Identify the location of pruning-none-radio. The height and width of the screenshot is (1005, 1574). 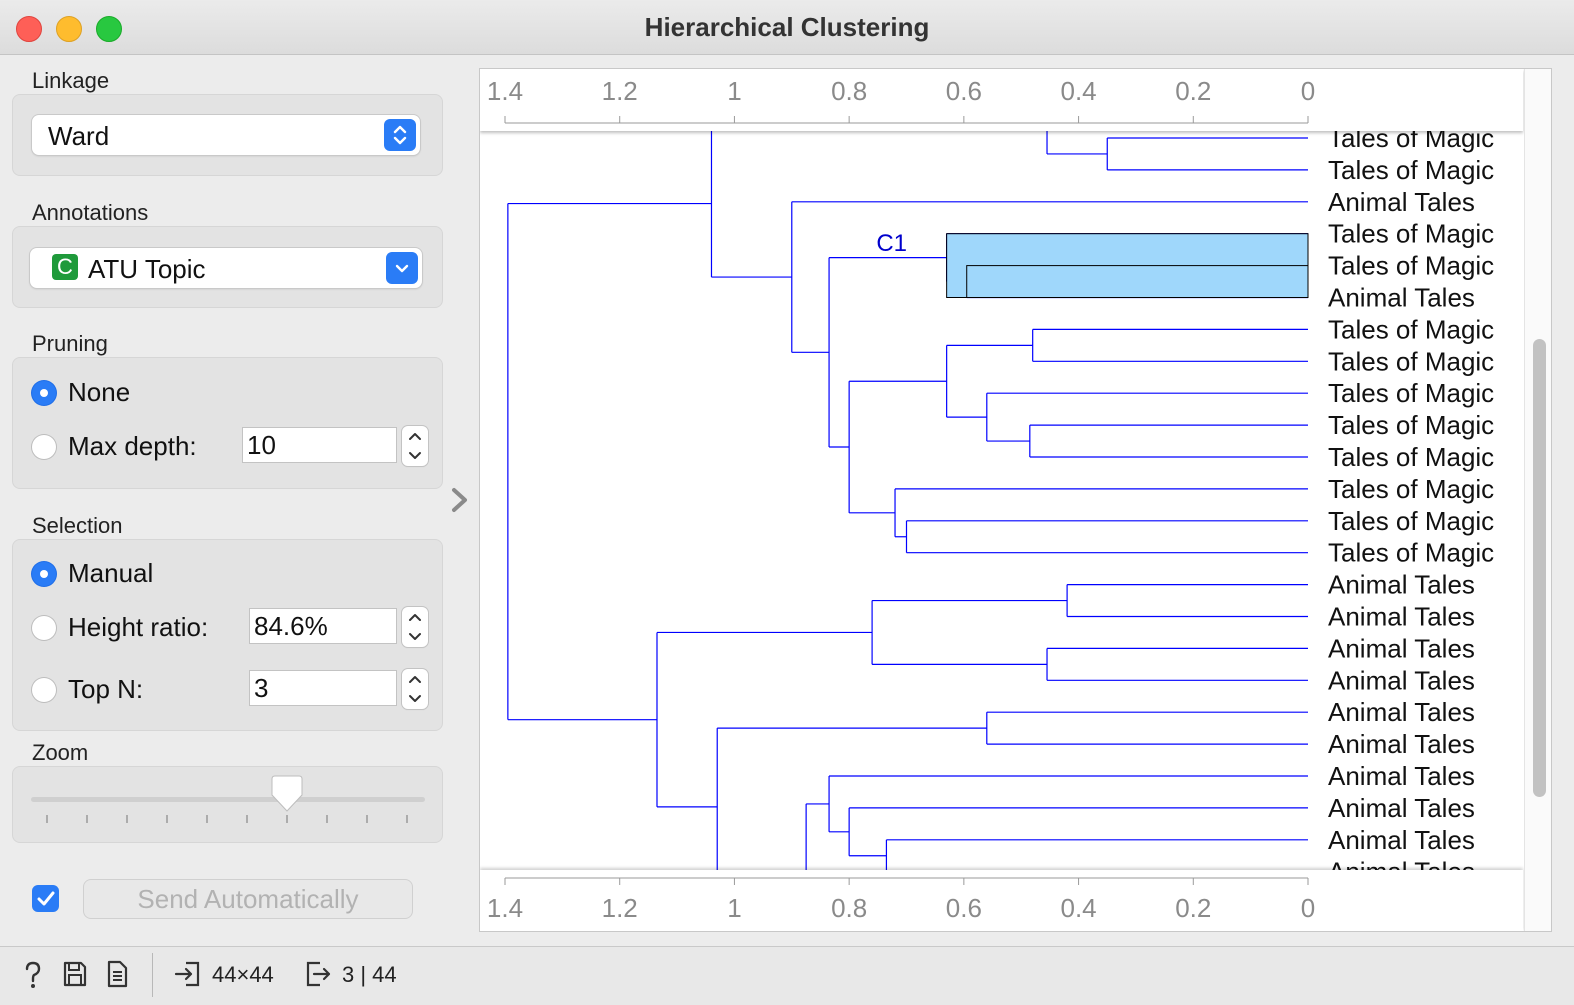
(44, 393).